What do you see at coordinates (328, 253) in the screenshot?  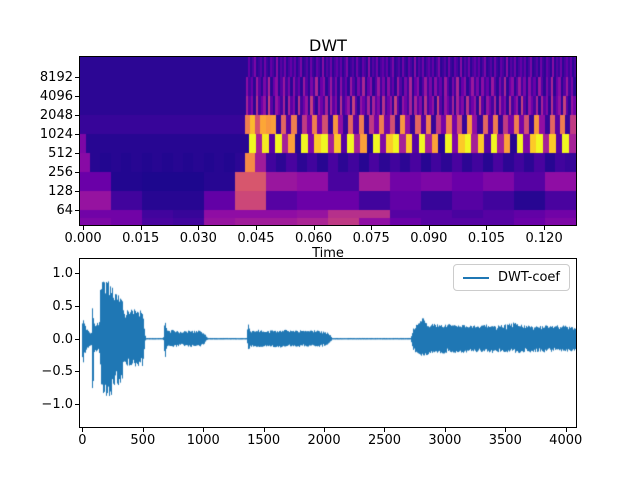 I see `x-axis-label-time: Time` at bounding box center [328, 253].